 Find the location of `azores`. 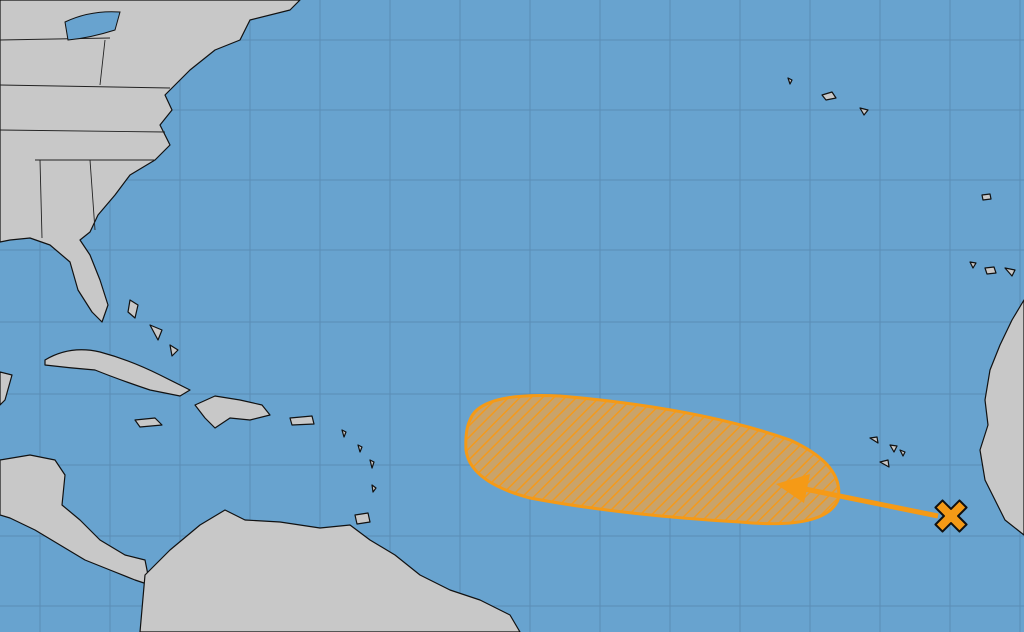

azores is located at coordinates (828, 96).